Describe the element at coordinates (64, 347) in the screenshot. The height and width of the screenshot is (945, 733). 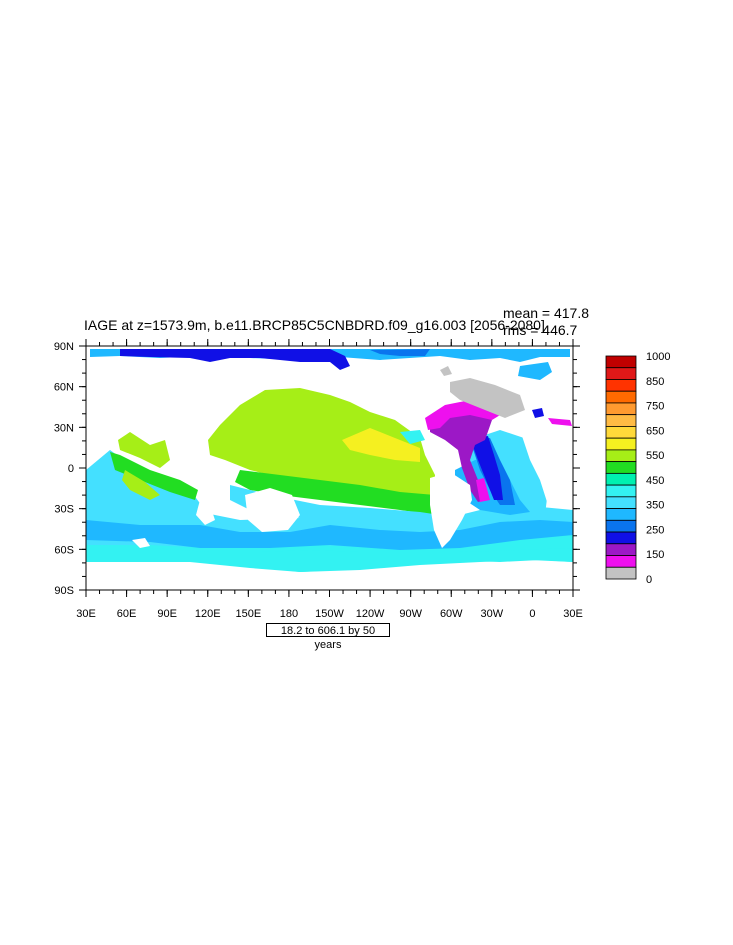
I see `lat-label: 90N` at that location.